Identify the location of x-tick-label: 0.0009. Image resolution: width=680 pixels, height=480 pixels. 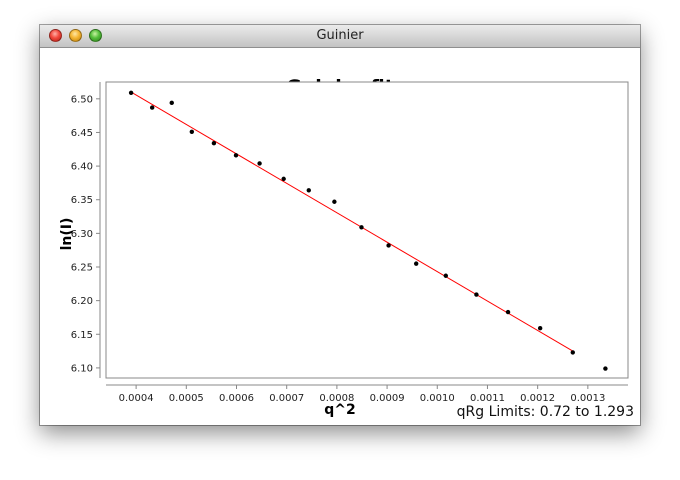
(387, 398).